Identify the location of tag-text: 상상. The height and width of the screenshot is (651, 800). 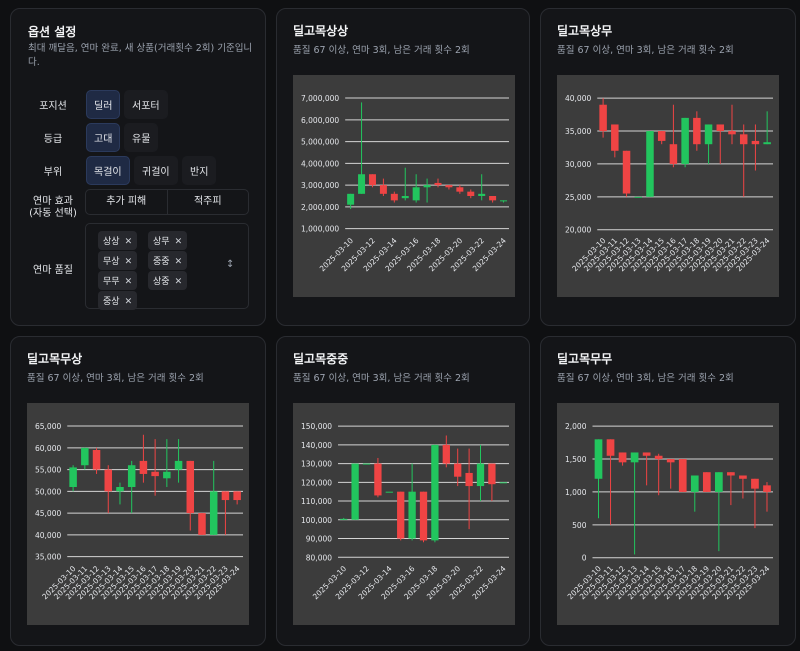
(111, 242).